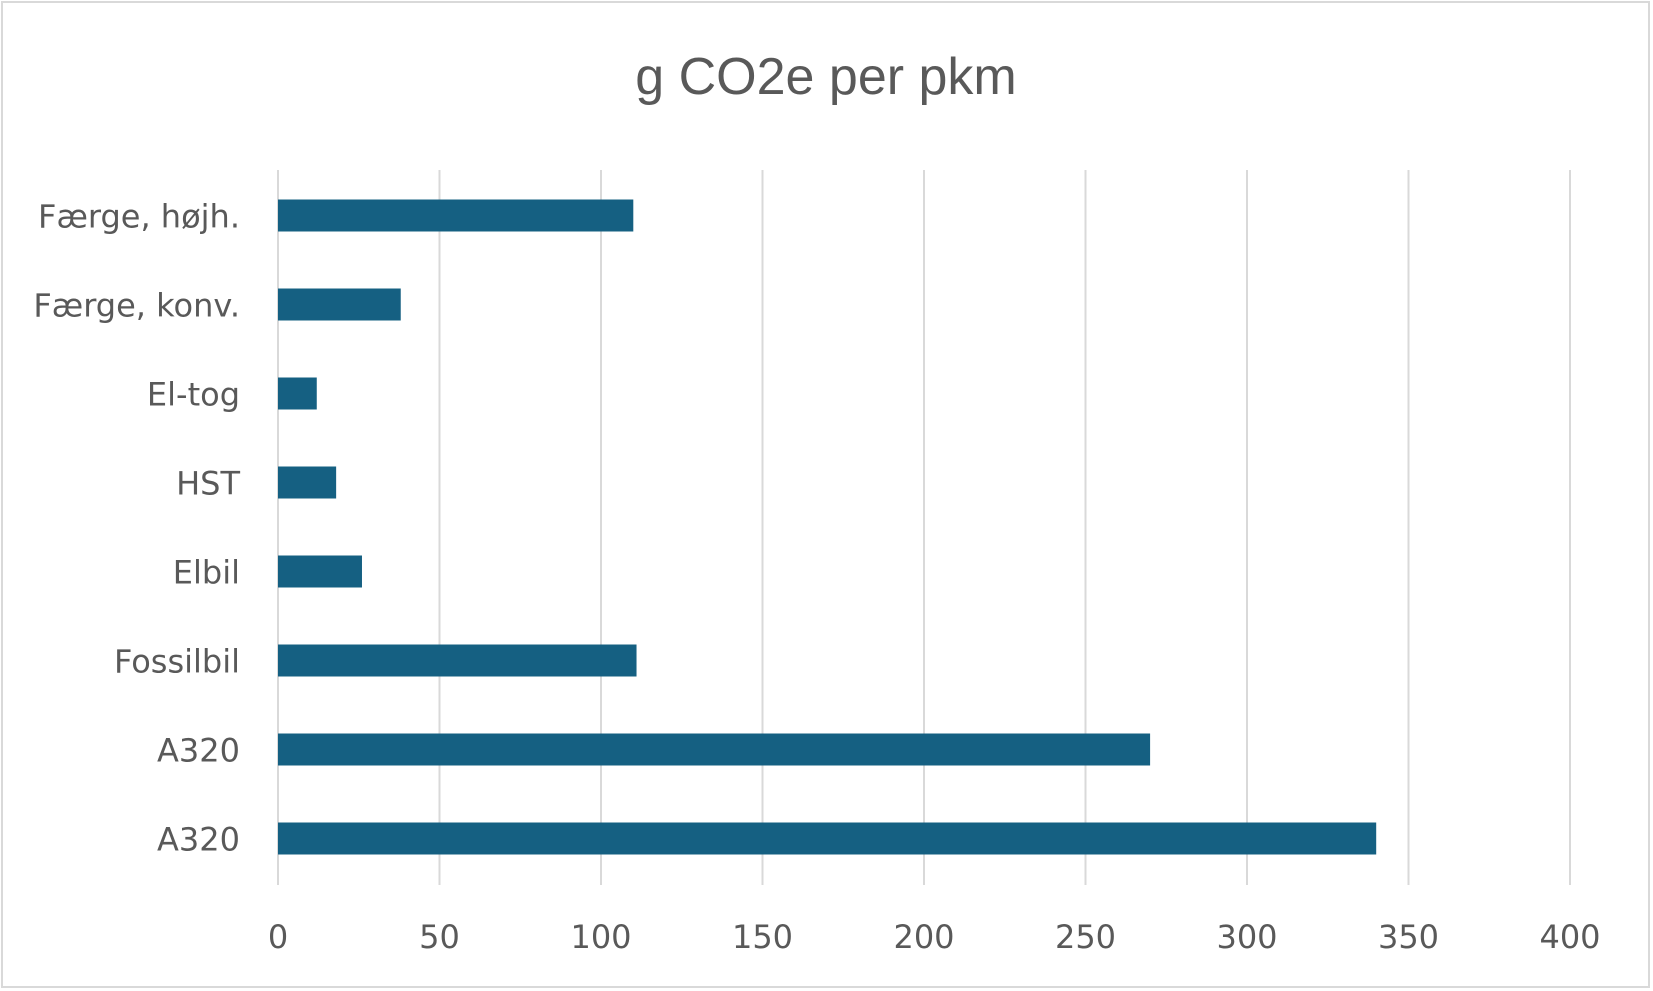 The height and width of the screenshot is (991, 1653). I want to click on category-label: Fossilbil, so click(177, 662).